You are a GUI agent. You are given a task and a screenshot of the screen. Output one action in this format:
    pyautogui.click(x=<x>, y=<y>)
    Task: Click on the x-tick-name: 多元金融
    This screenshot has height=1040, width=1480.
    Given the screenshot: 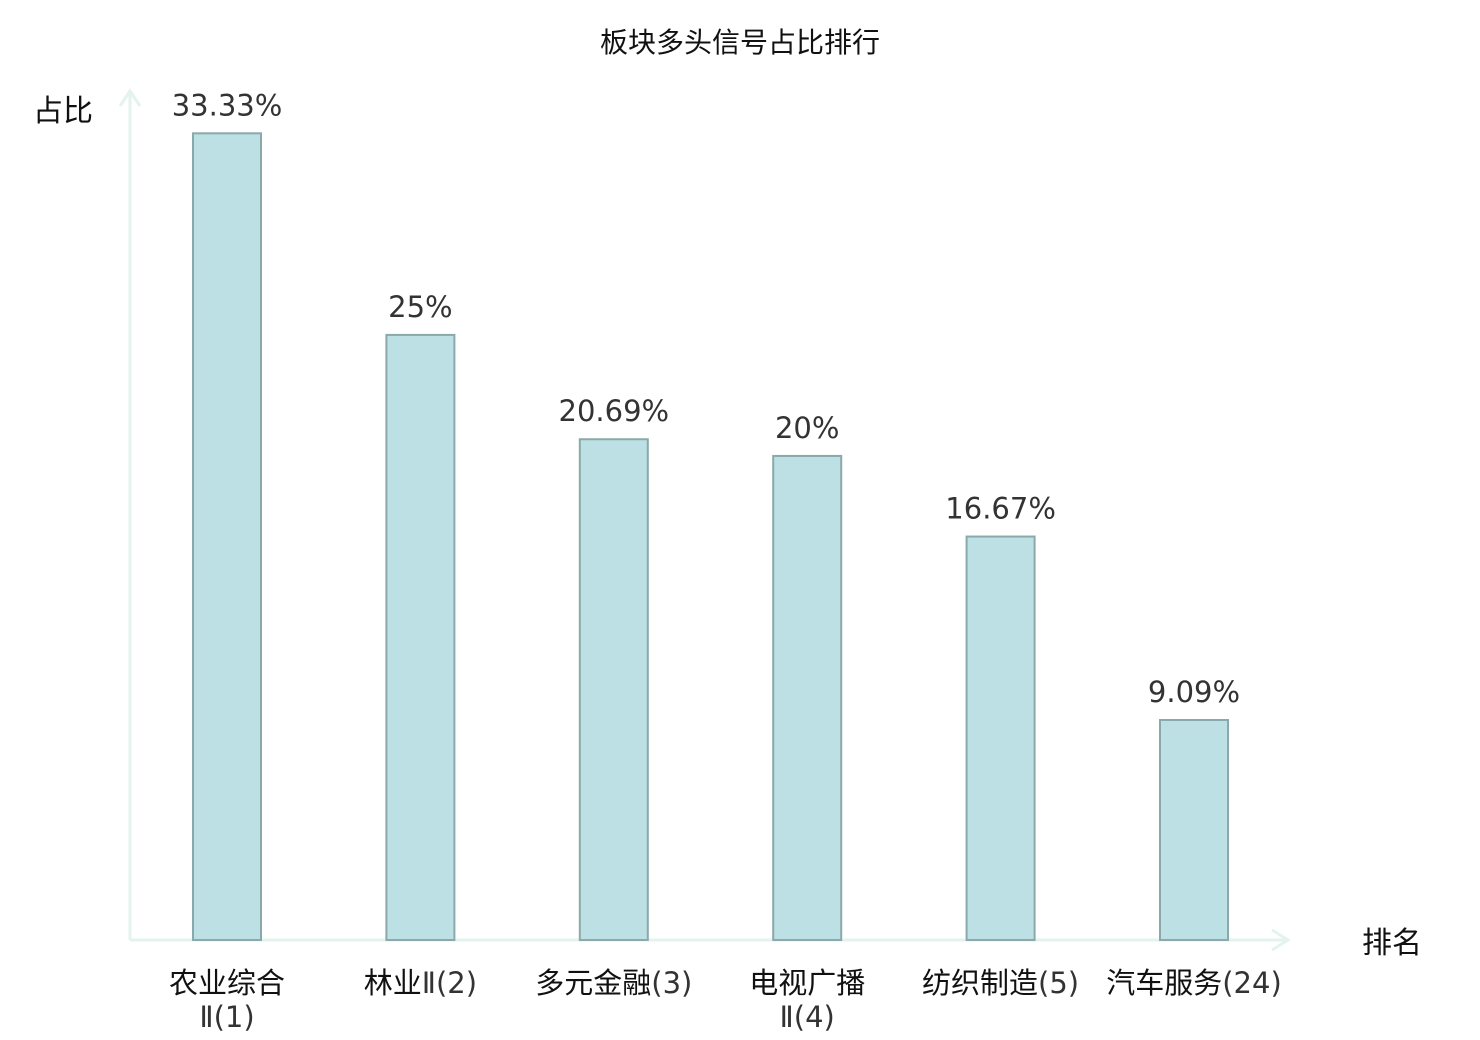 What is the action you would take?
    pyautogui.click(x=593, y=983)
    